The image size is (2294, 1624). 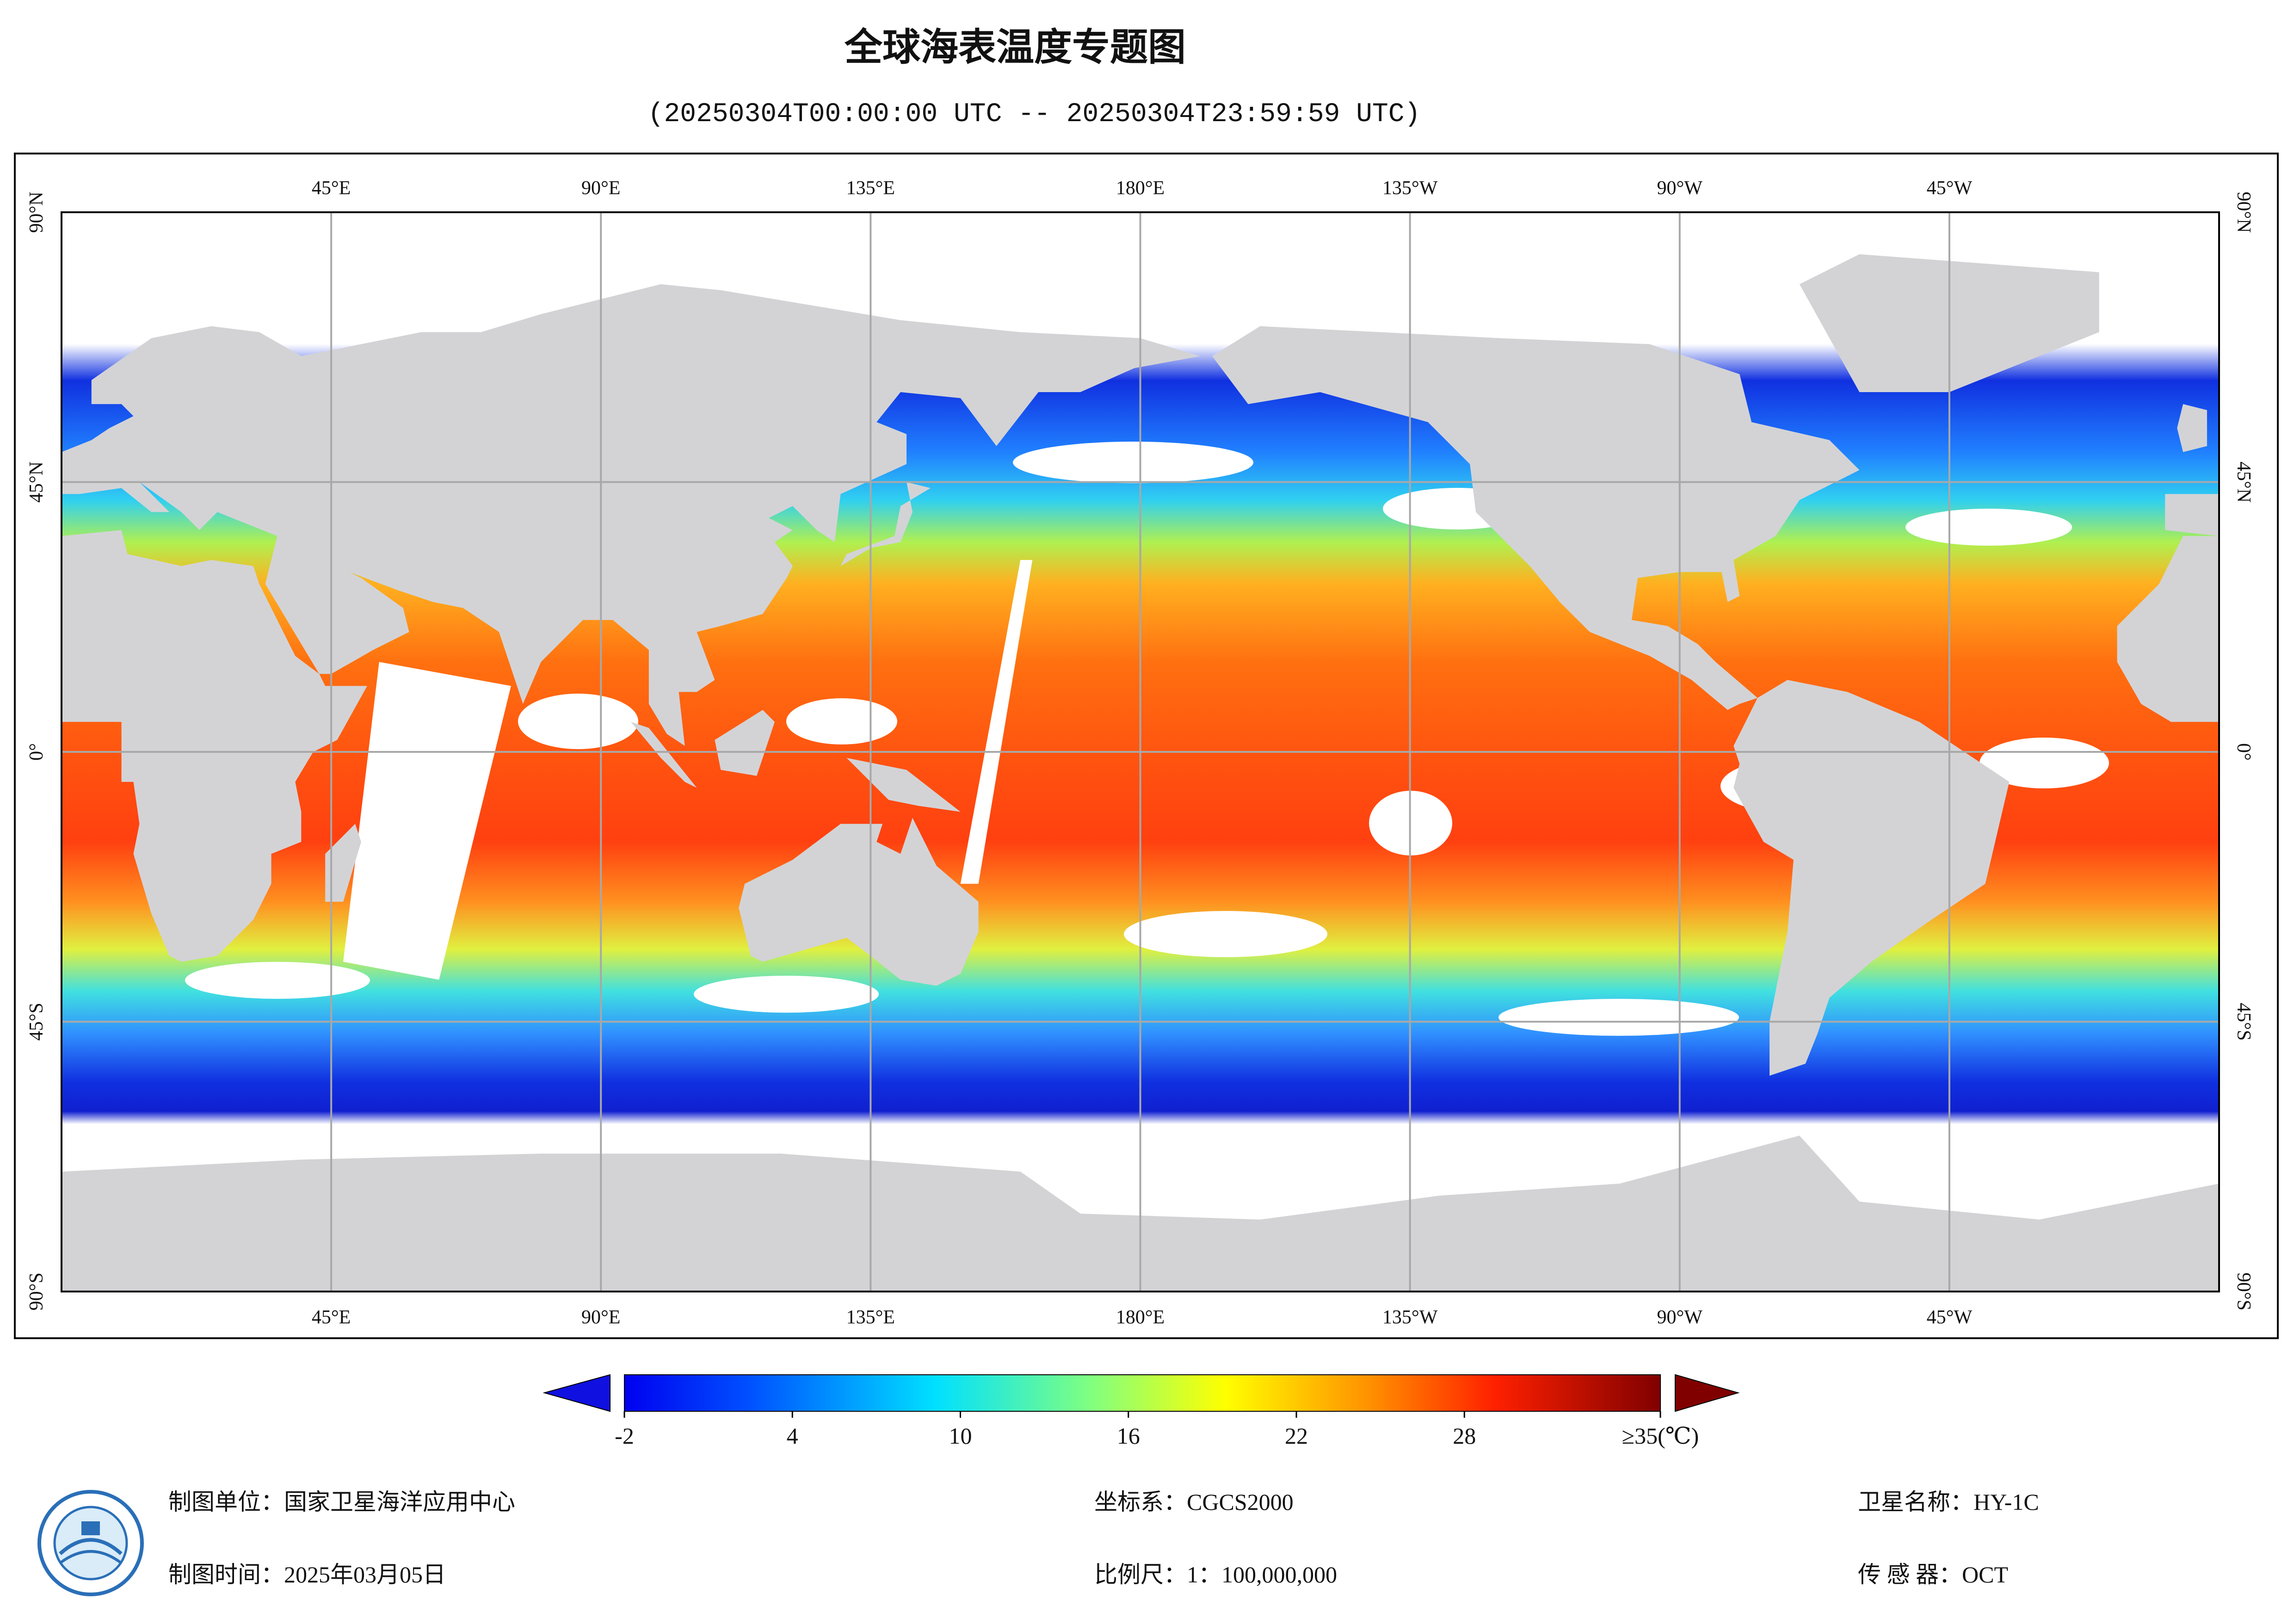 I want to click on producer: 制图单位：国家卫星海洋应用中心, so click(x=342, y=1502).